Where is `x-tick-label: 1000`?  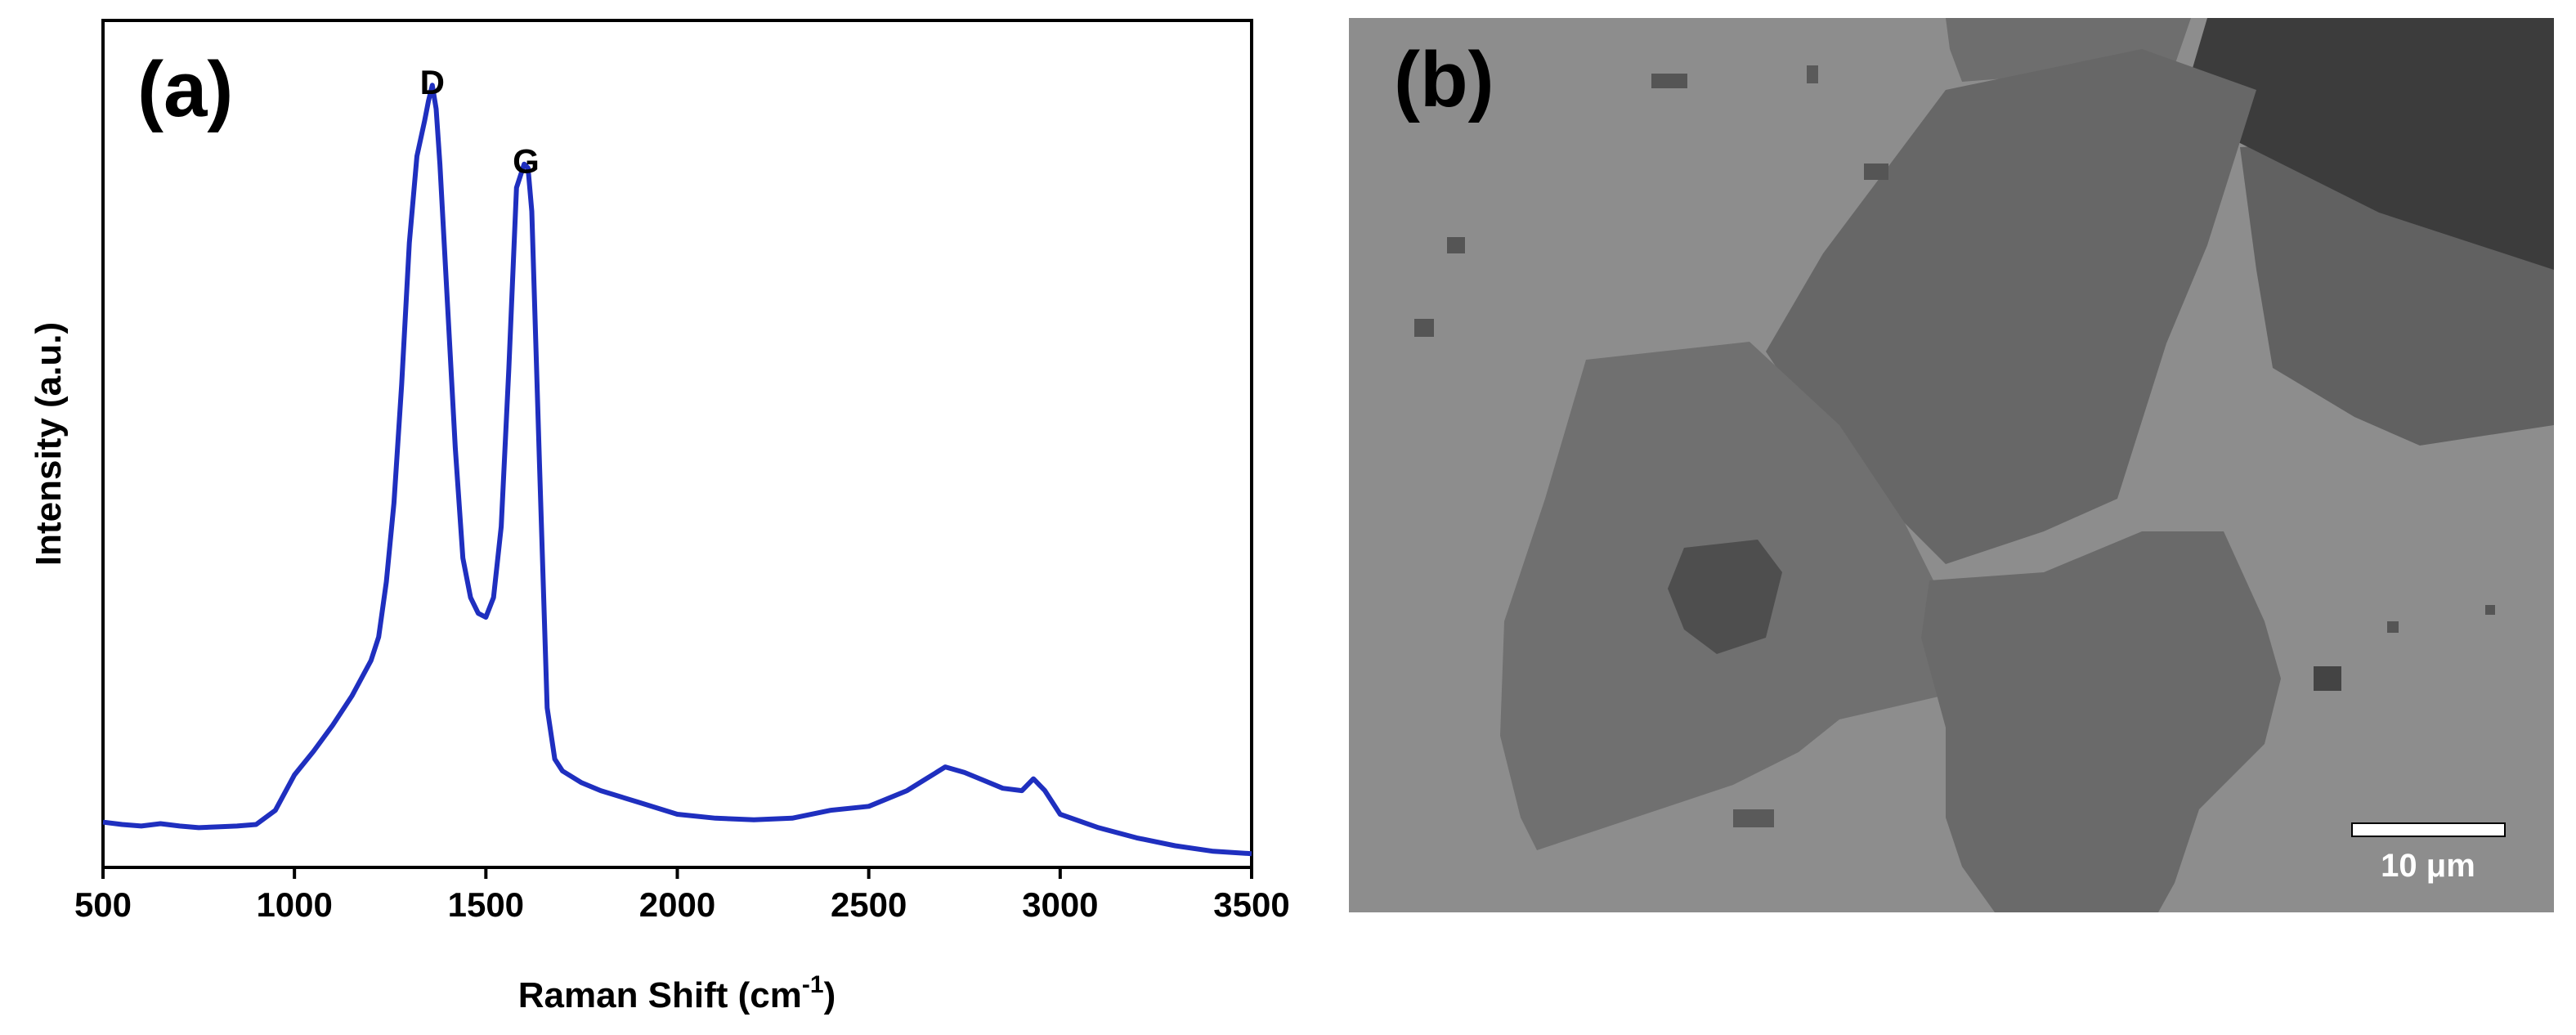 x-tick-label: 1000 is located at coordinates (294, 904).